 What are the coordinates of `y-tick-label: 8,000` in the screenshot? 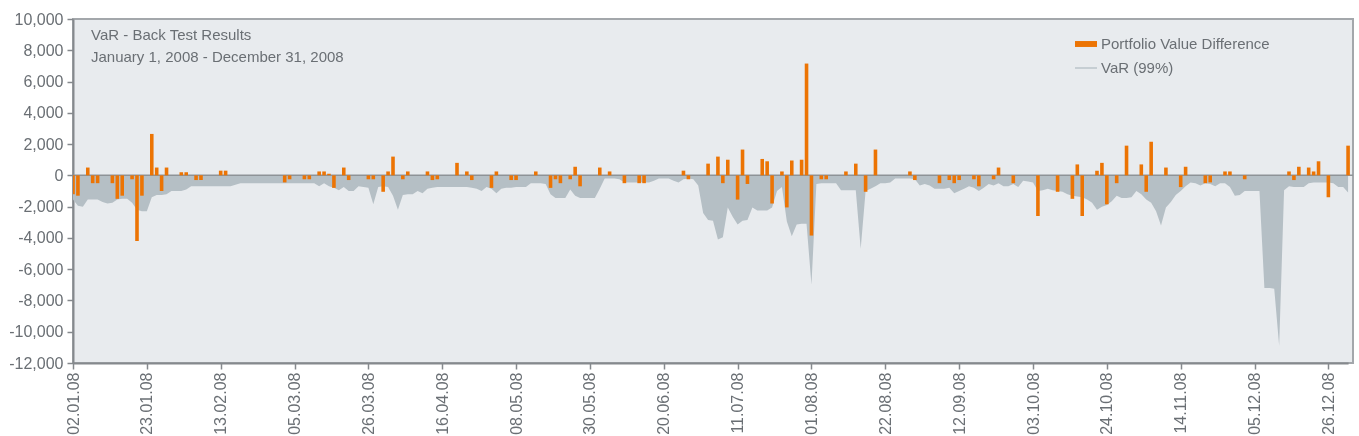 It's located at (43, 50).